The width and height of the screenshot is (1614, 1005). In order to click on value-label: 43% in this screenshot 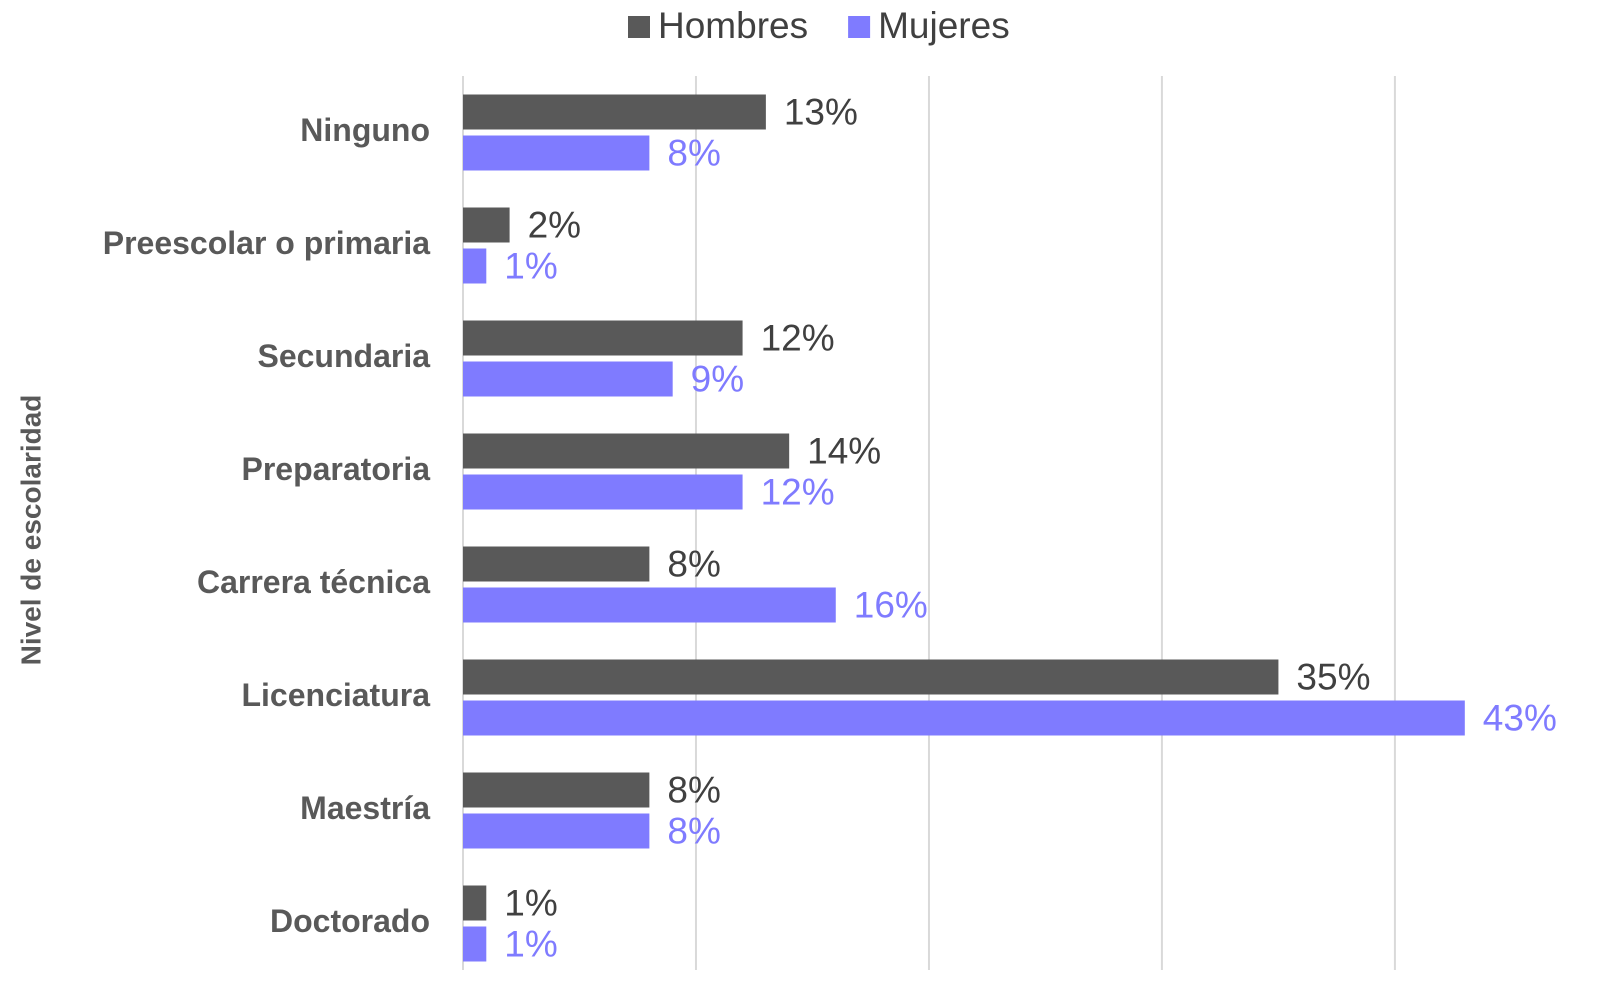, I will do `click(1520, 717)`.